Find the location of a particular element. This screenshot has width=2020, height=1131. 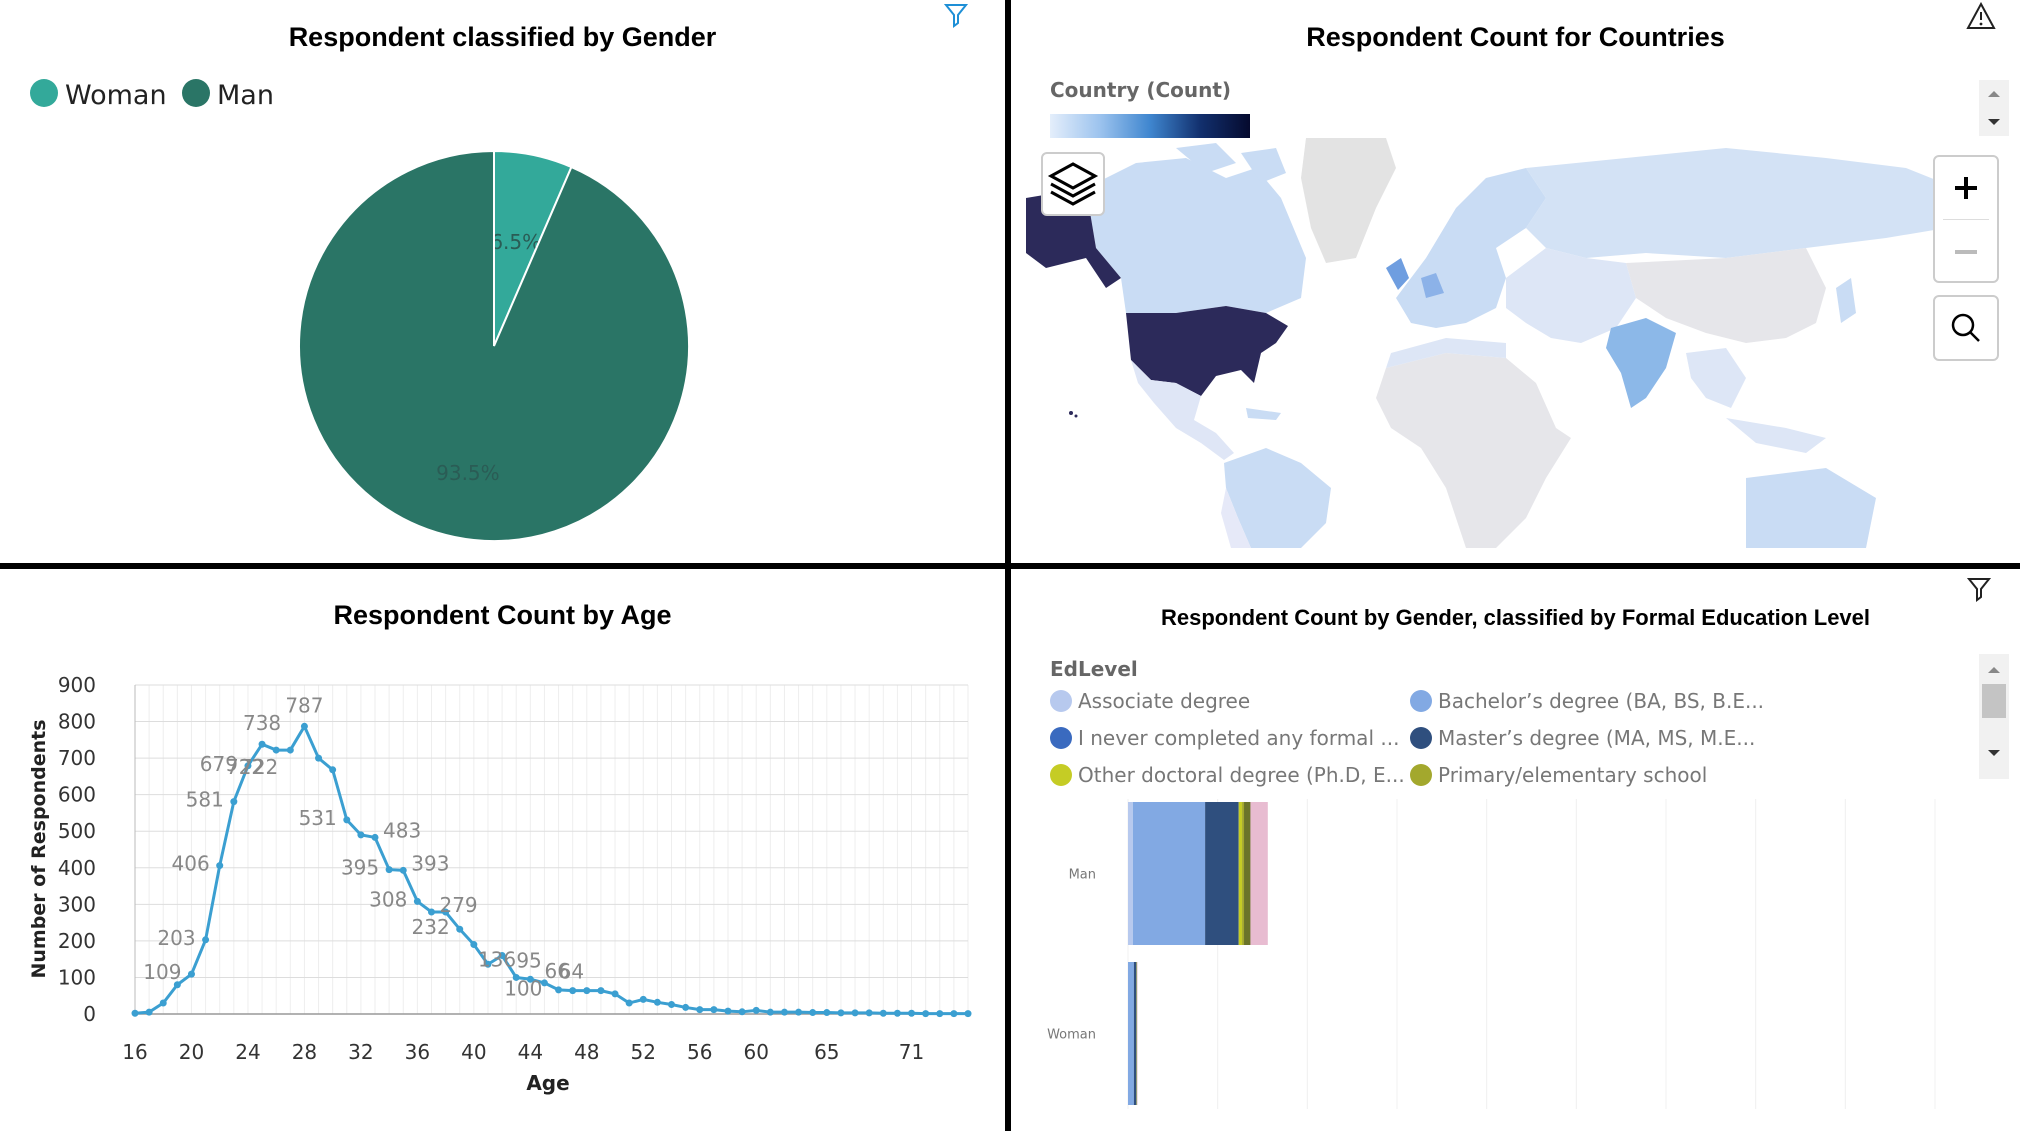

layers-button is located at coordinates (1073, 184).